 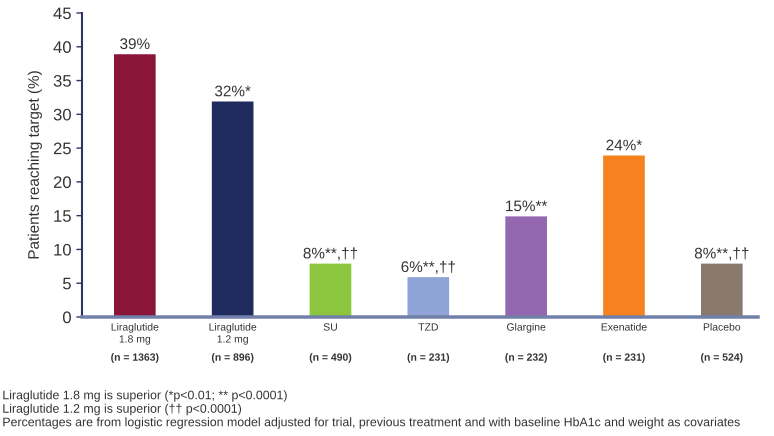 I want to click on data-label: 39%, so click(x=135, y=44).